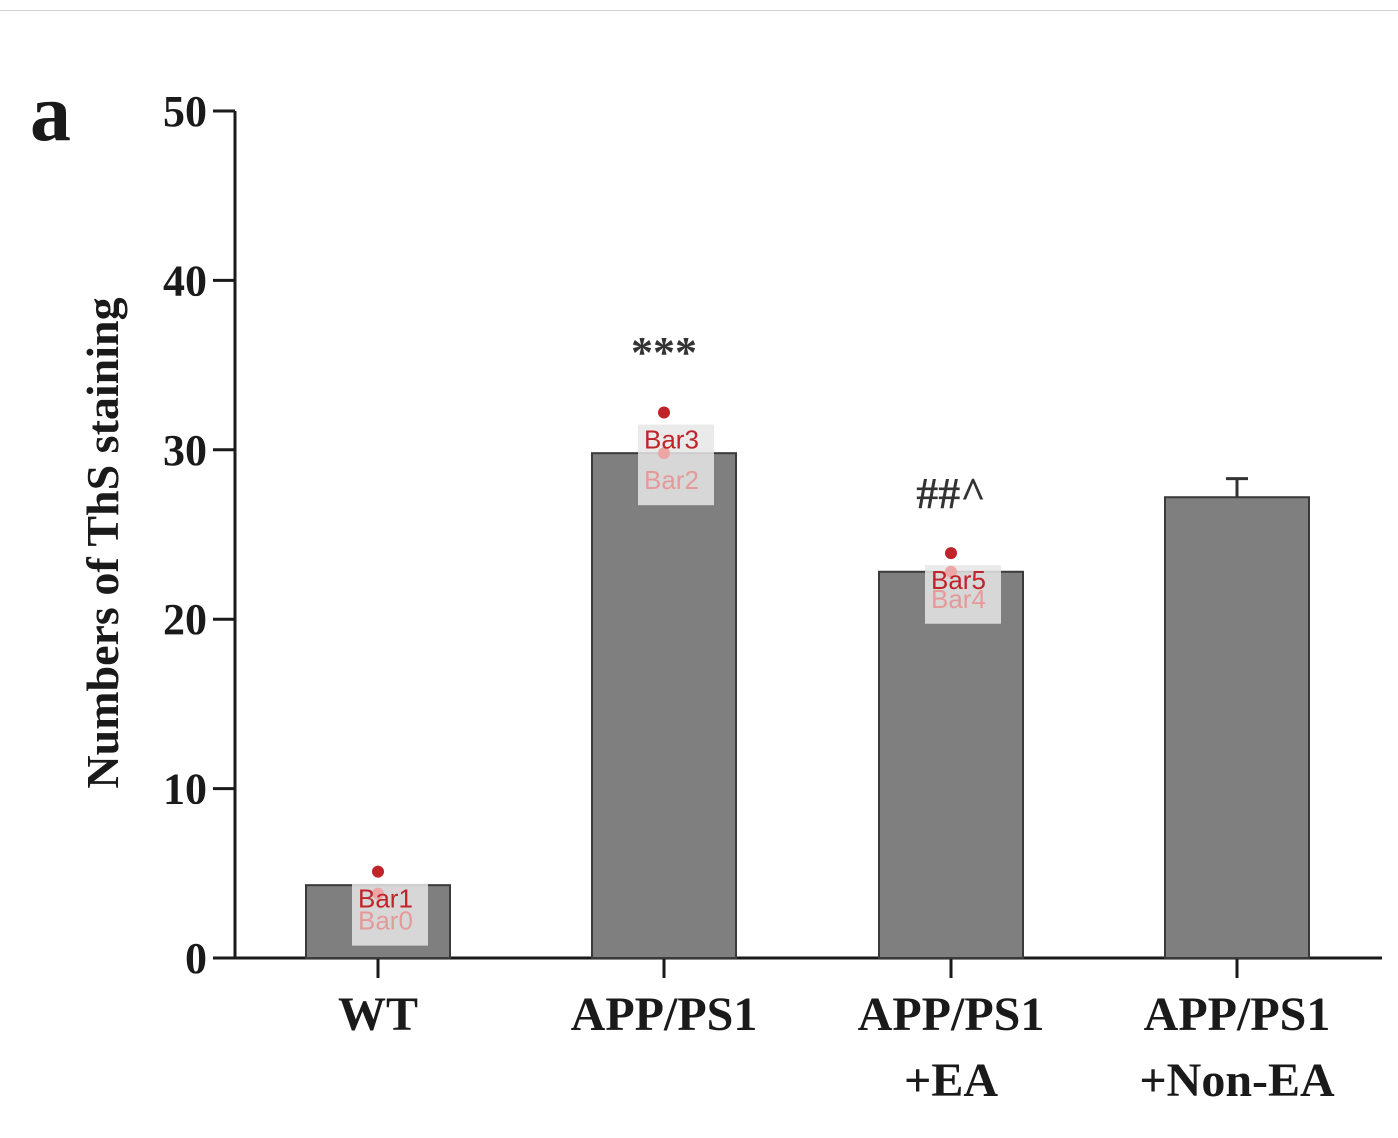 The height and width of the screenshot is (1138, 1398). Describe the element at coordinates (958, 599) in the screenshot. I see `marker-label: Bar4` at that location.